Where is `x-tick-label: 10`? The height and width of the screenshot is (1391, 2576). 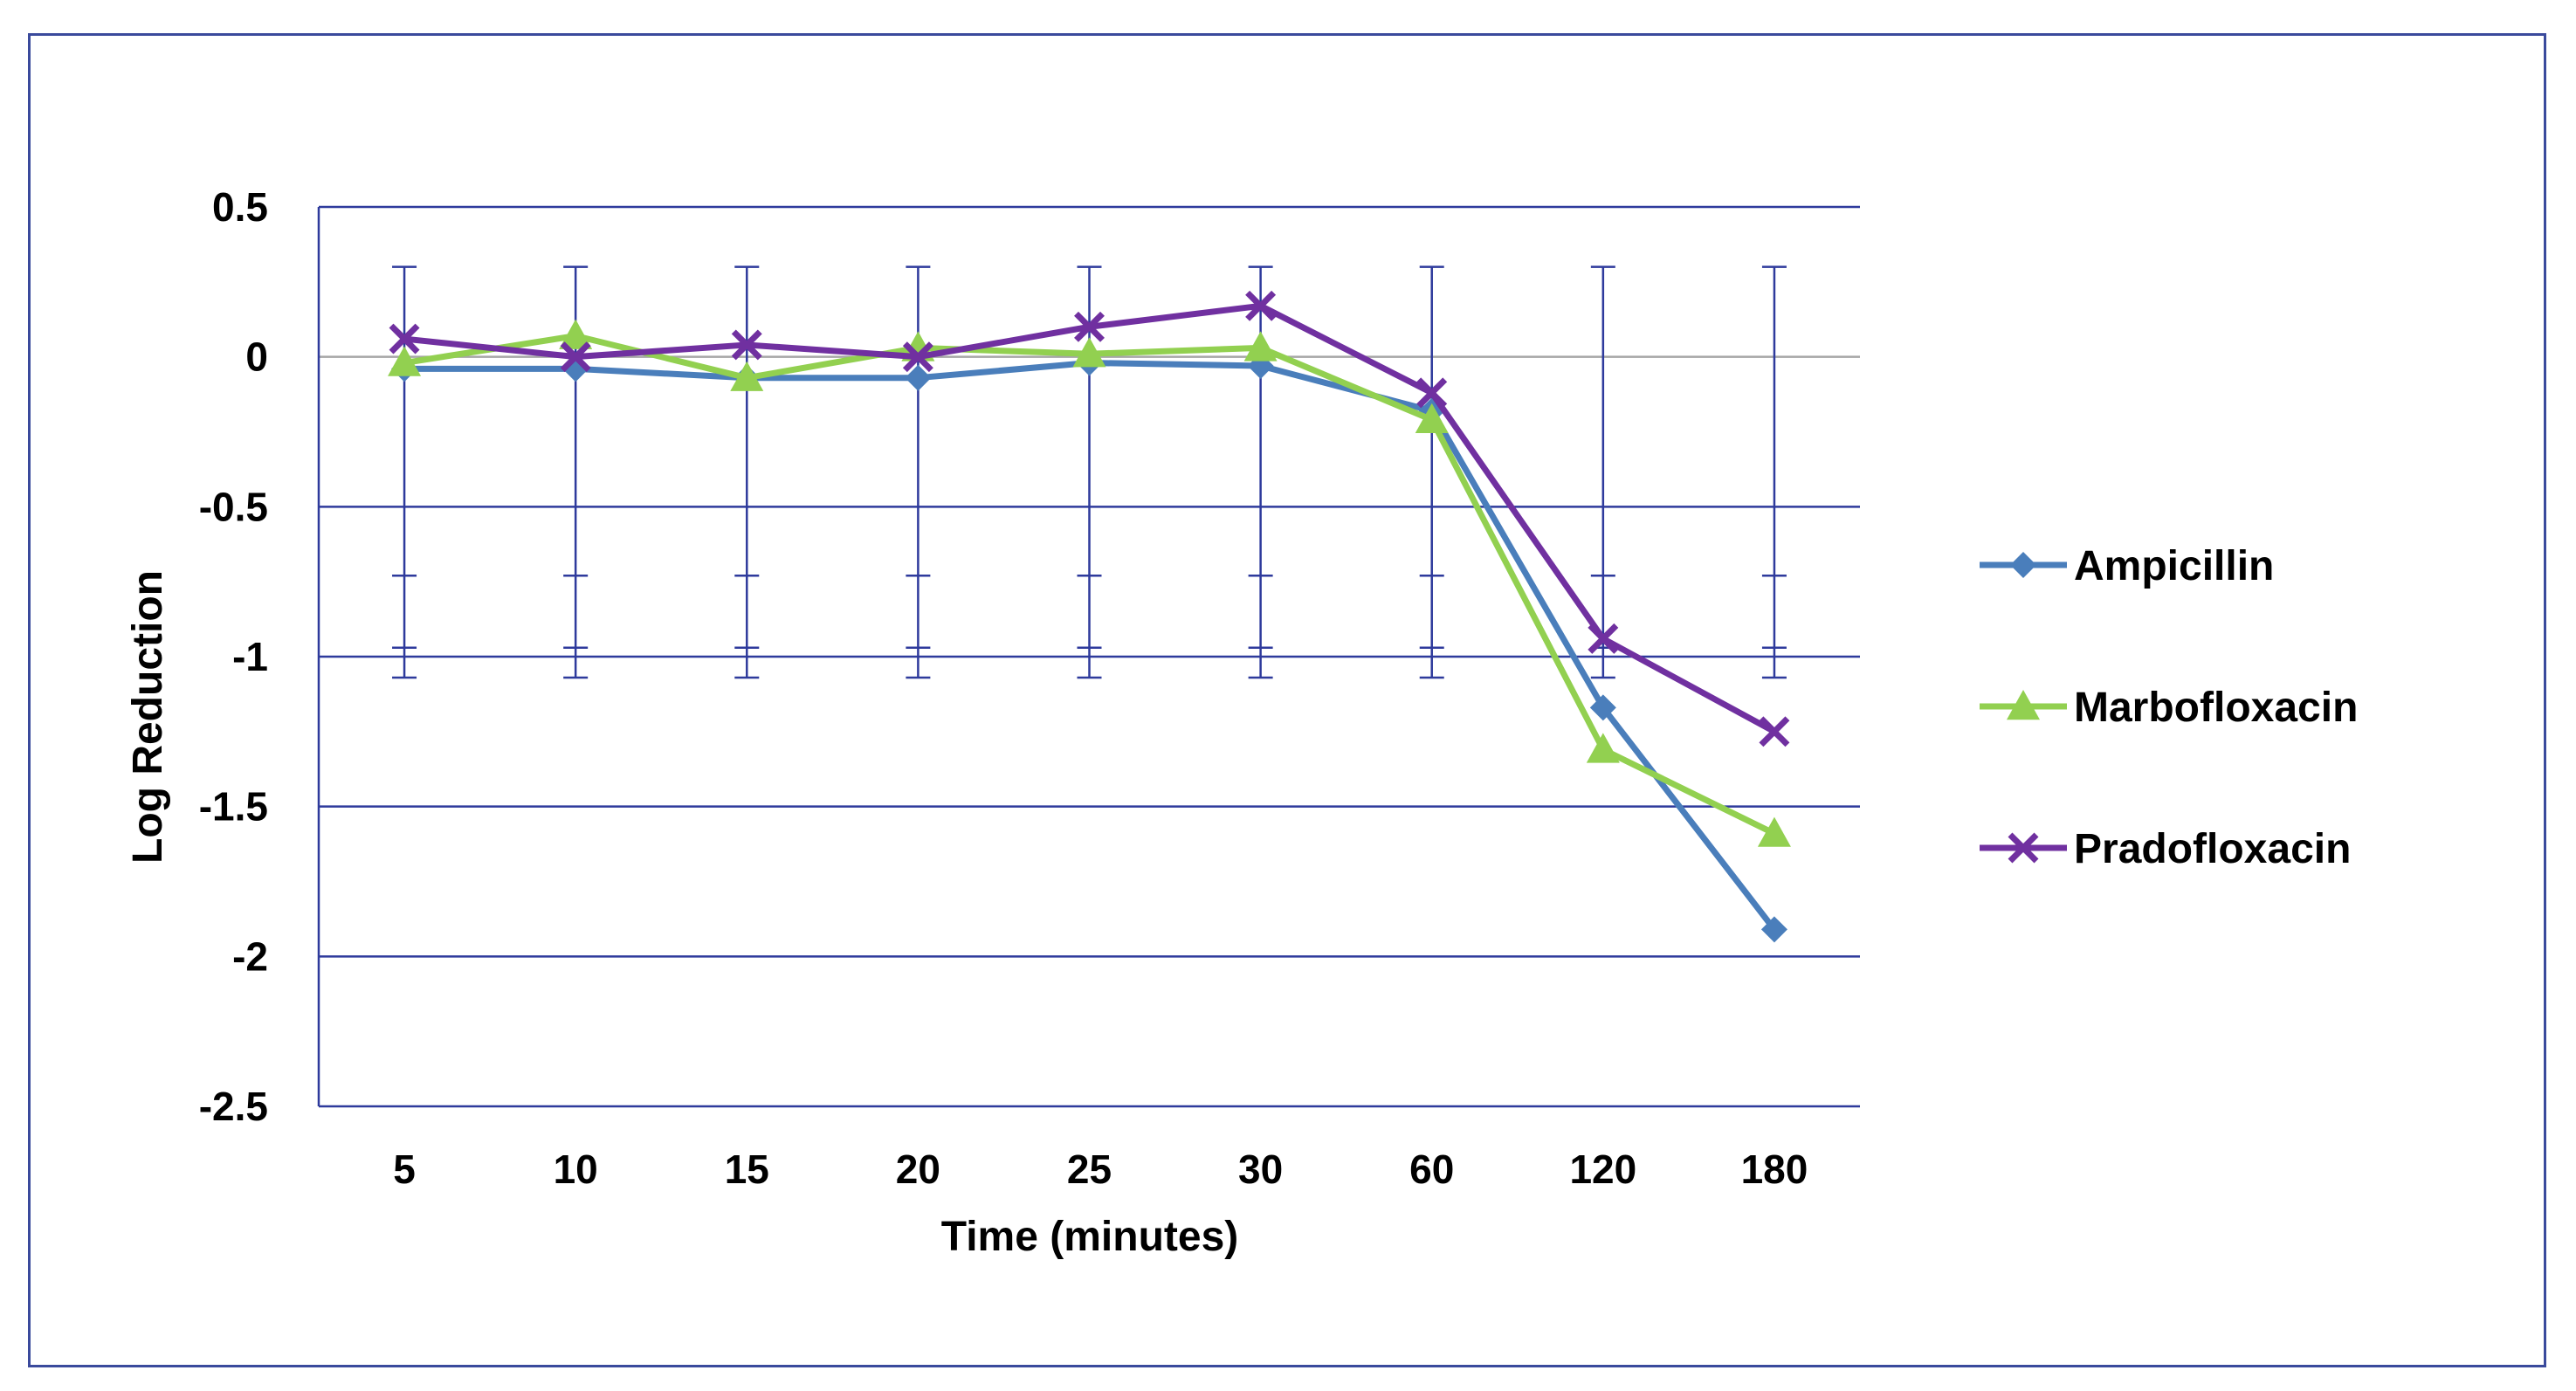
x-tick-label: 10 is located at coordinates (576, 1169).